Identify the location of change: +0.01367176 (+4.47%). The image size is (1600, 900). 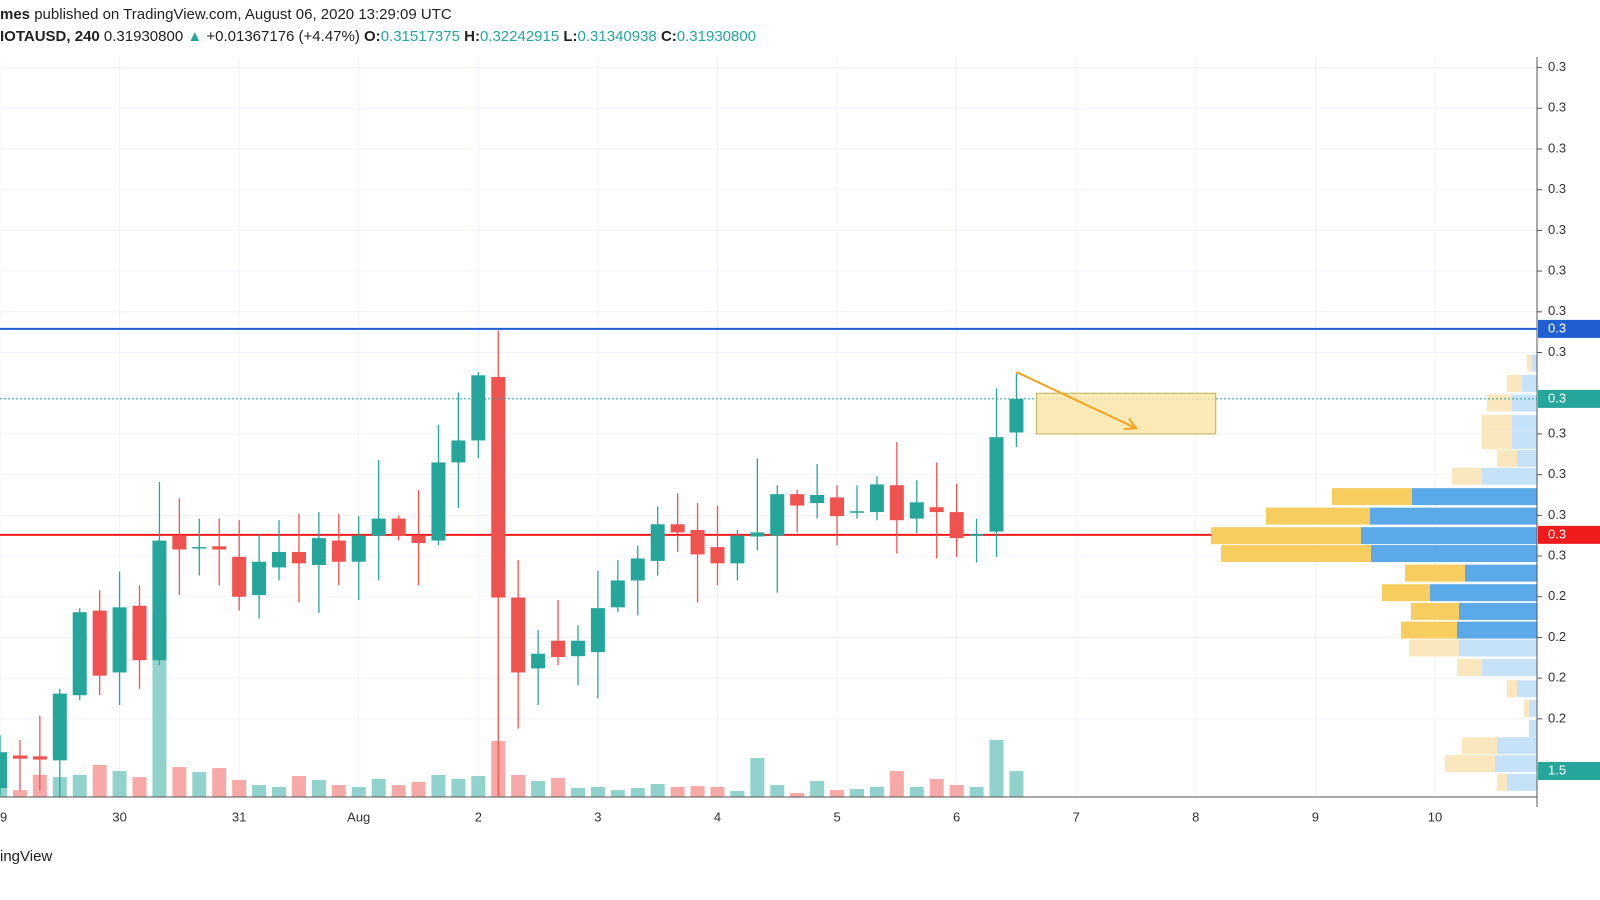
(283, 36).